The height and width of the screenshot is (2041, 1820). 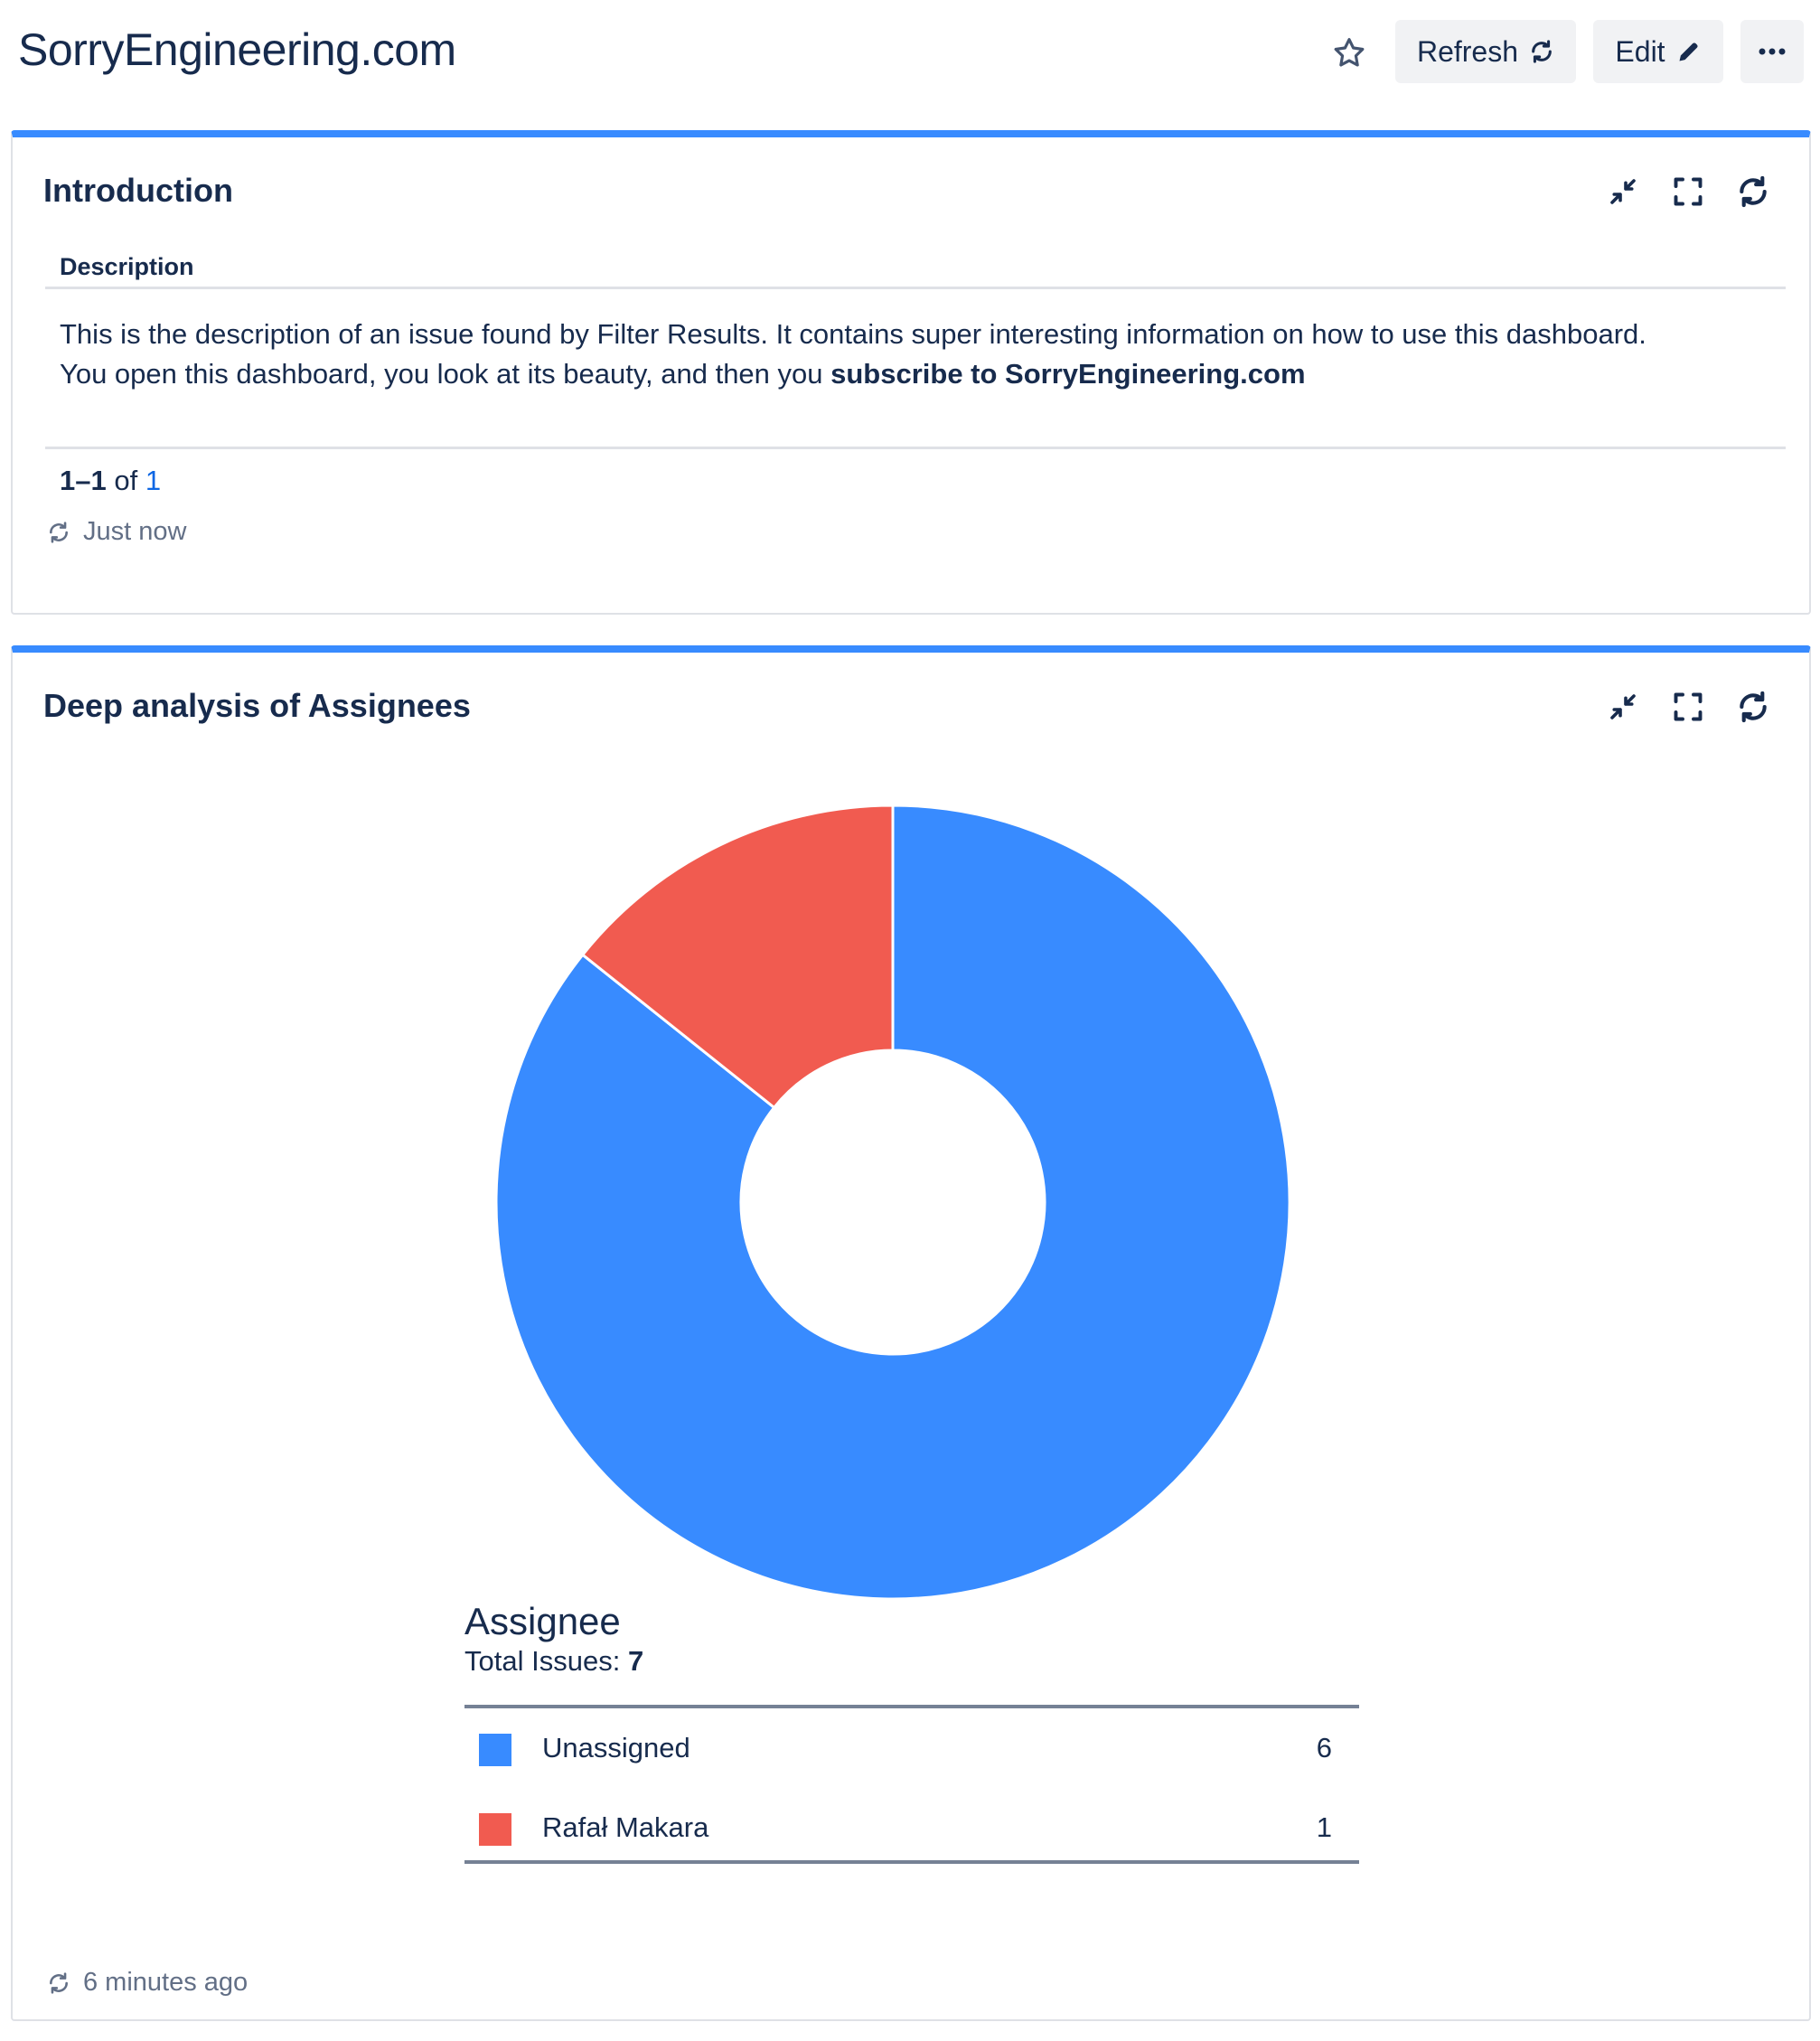 What do you see at coordinates (135, 531) in the screenshot?
I see `last-updated-text: Just now` at bounding box center [135, 531].